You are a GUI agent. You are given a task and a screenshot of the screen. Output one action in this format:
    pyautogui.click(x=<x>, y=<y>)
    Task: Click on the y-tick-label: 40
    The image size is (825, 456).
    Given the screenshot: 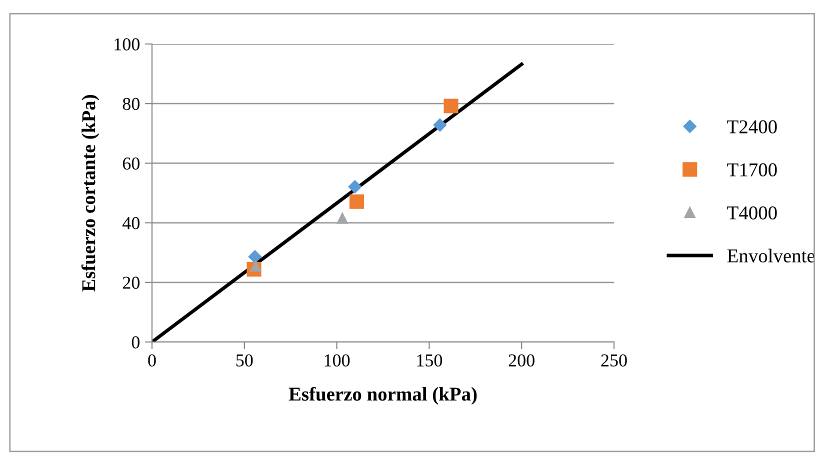 What is the action you would take?
    pyautogui.click(x=131, y=223)
    